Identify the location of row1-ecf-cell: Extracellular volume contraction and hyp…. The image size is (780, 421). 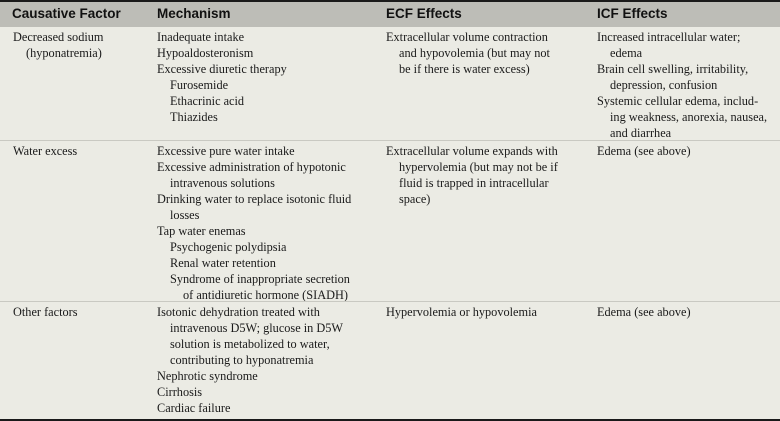
(486, 53).